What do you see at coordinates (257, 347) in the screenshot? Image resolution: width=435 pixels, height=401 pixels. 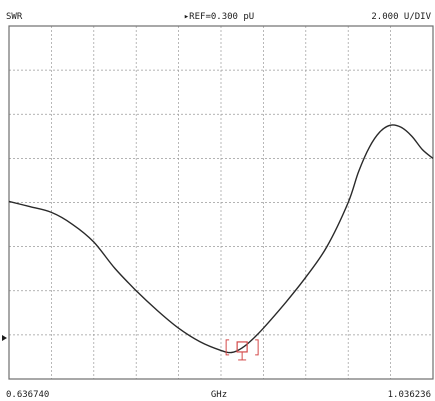 I see `marker-right-bracket` at bounding box center [257, 347].